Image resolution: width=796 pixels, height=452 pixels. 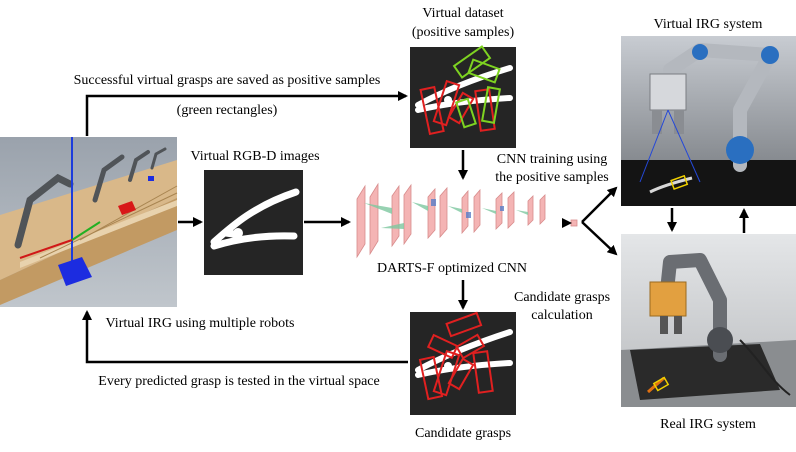 What do you see at coordinates (599, 238) in the screenshot?
I see `arrow-to-real-irg` at bounding box center [599, 238].